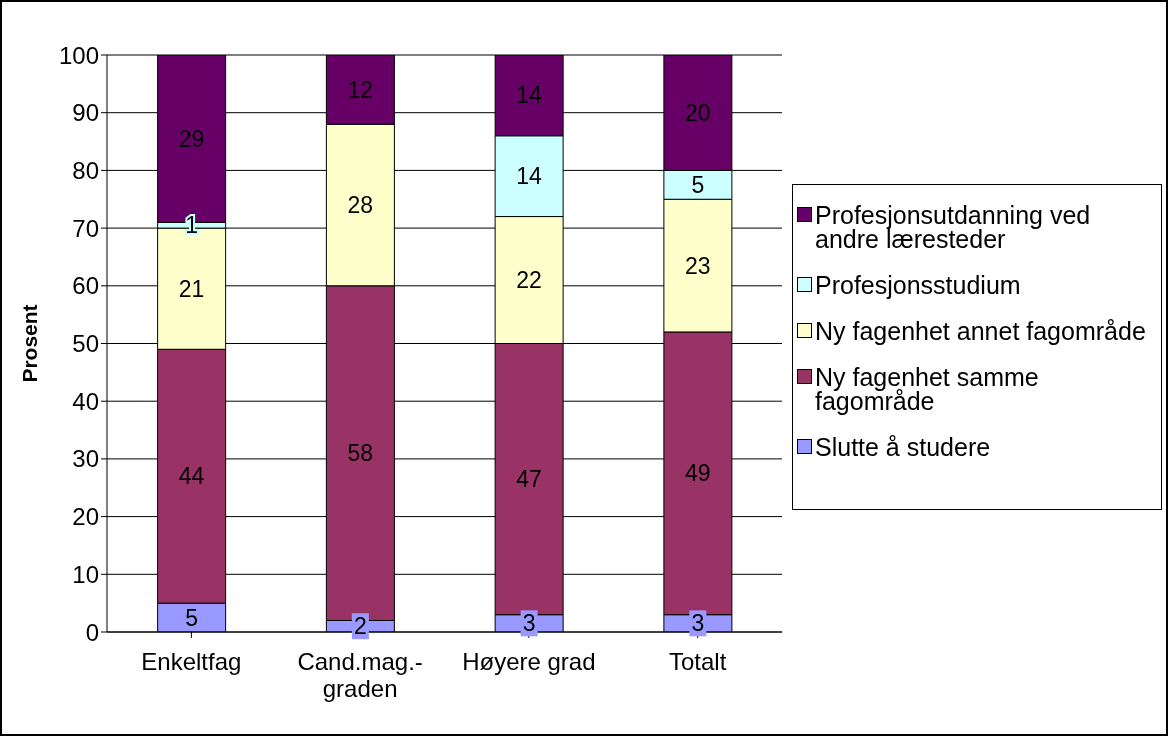 This screenshot has height=736, width=1168. What do you see at coordinates (85, 517) in the screenshot?
I see `y-tick-label: 20` at bounding box center [85, 517].